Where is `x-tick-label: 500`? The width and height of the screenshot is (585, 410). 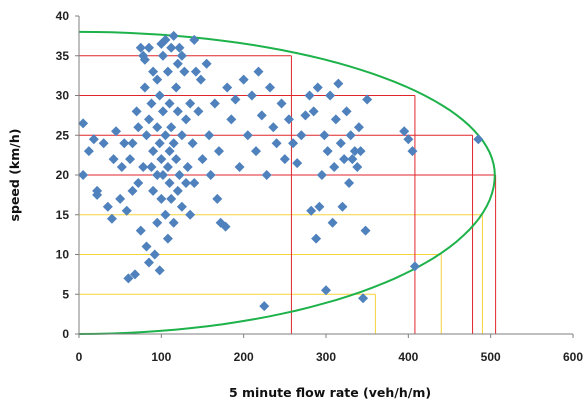 x-tick-label: 500 is located at coordinates (491, 357).